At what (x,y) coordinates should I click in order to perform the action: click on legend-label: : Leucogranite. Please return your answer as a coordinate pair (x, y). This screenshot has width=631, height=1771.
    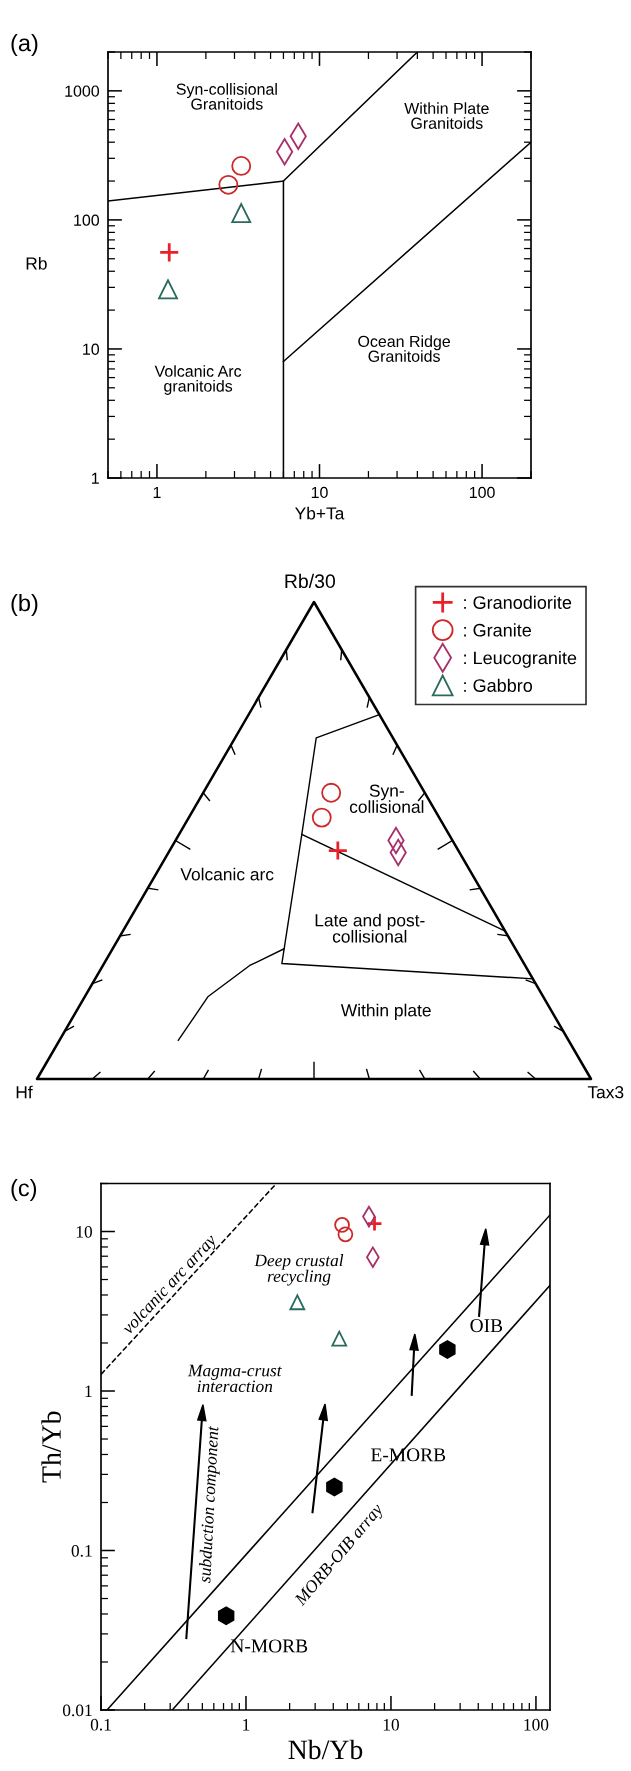
    Looking at the image, I should click on (520, 659).